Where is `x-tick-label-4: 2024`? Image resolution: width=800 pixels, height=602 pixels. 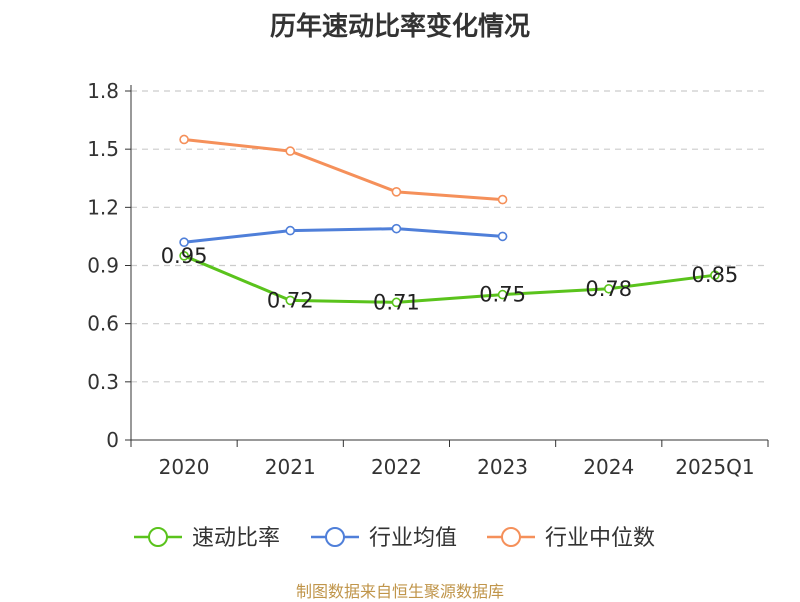 x-tick-label-4: 2024 is located at coordinates (608, 467).